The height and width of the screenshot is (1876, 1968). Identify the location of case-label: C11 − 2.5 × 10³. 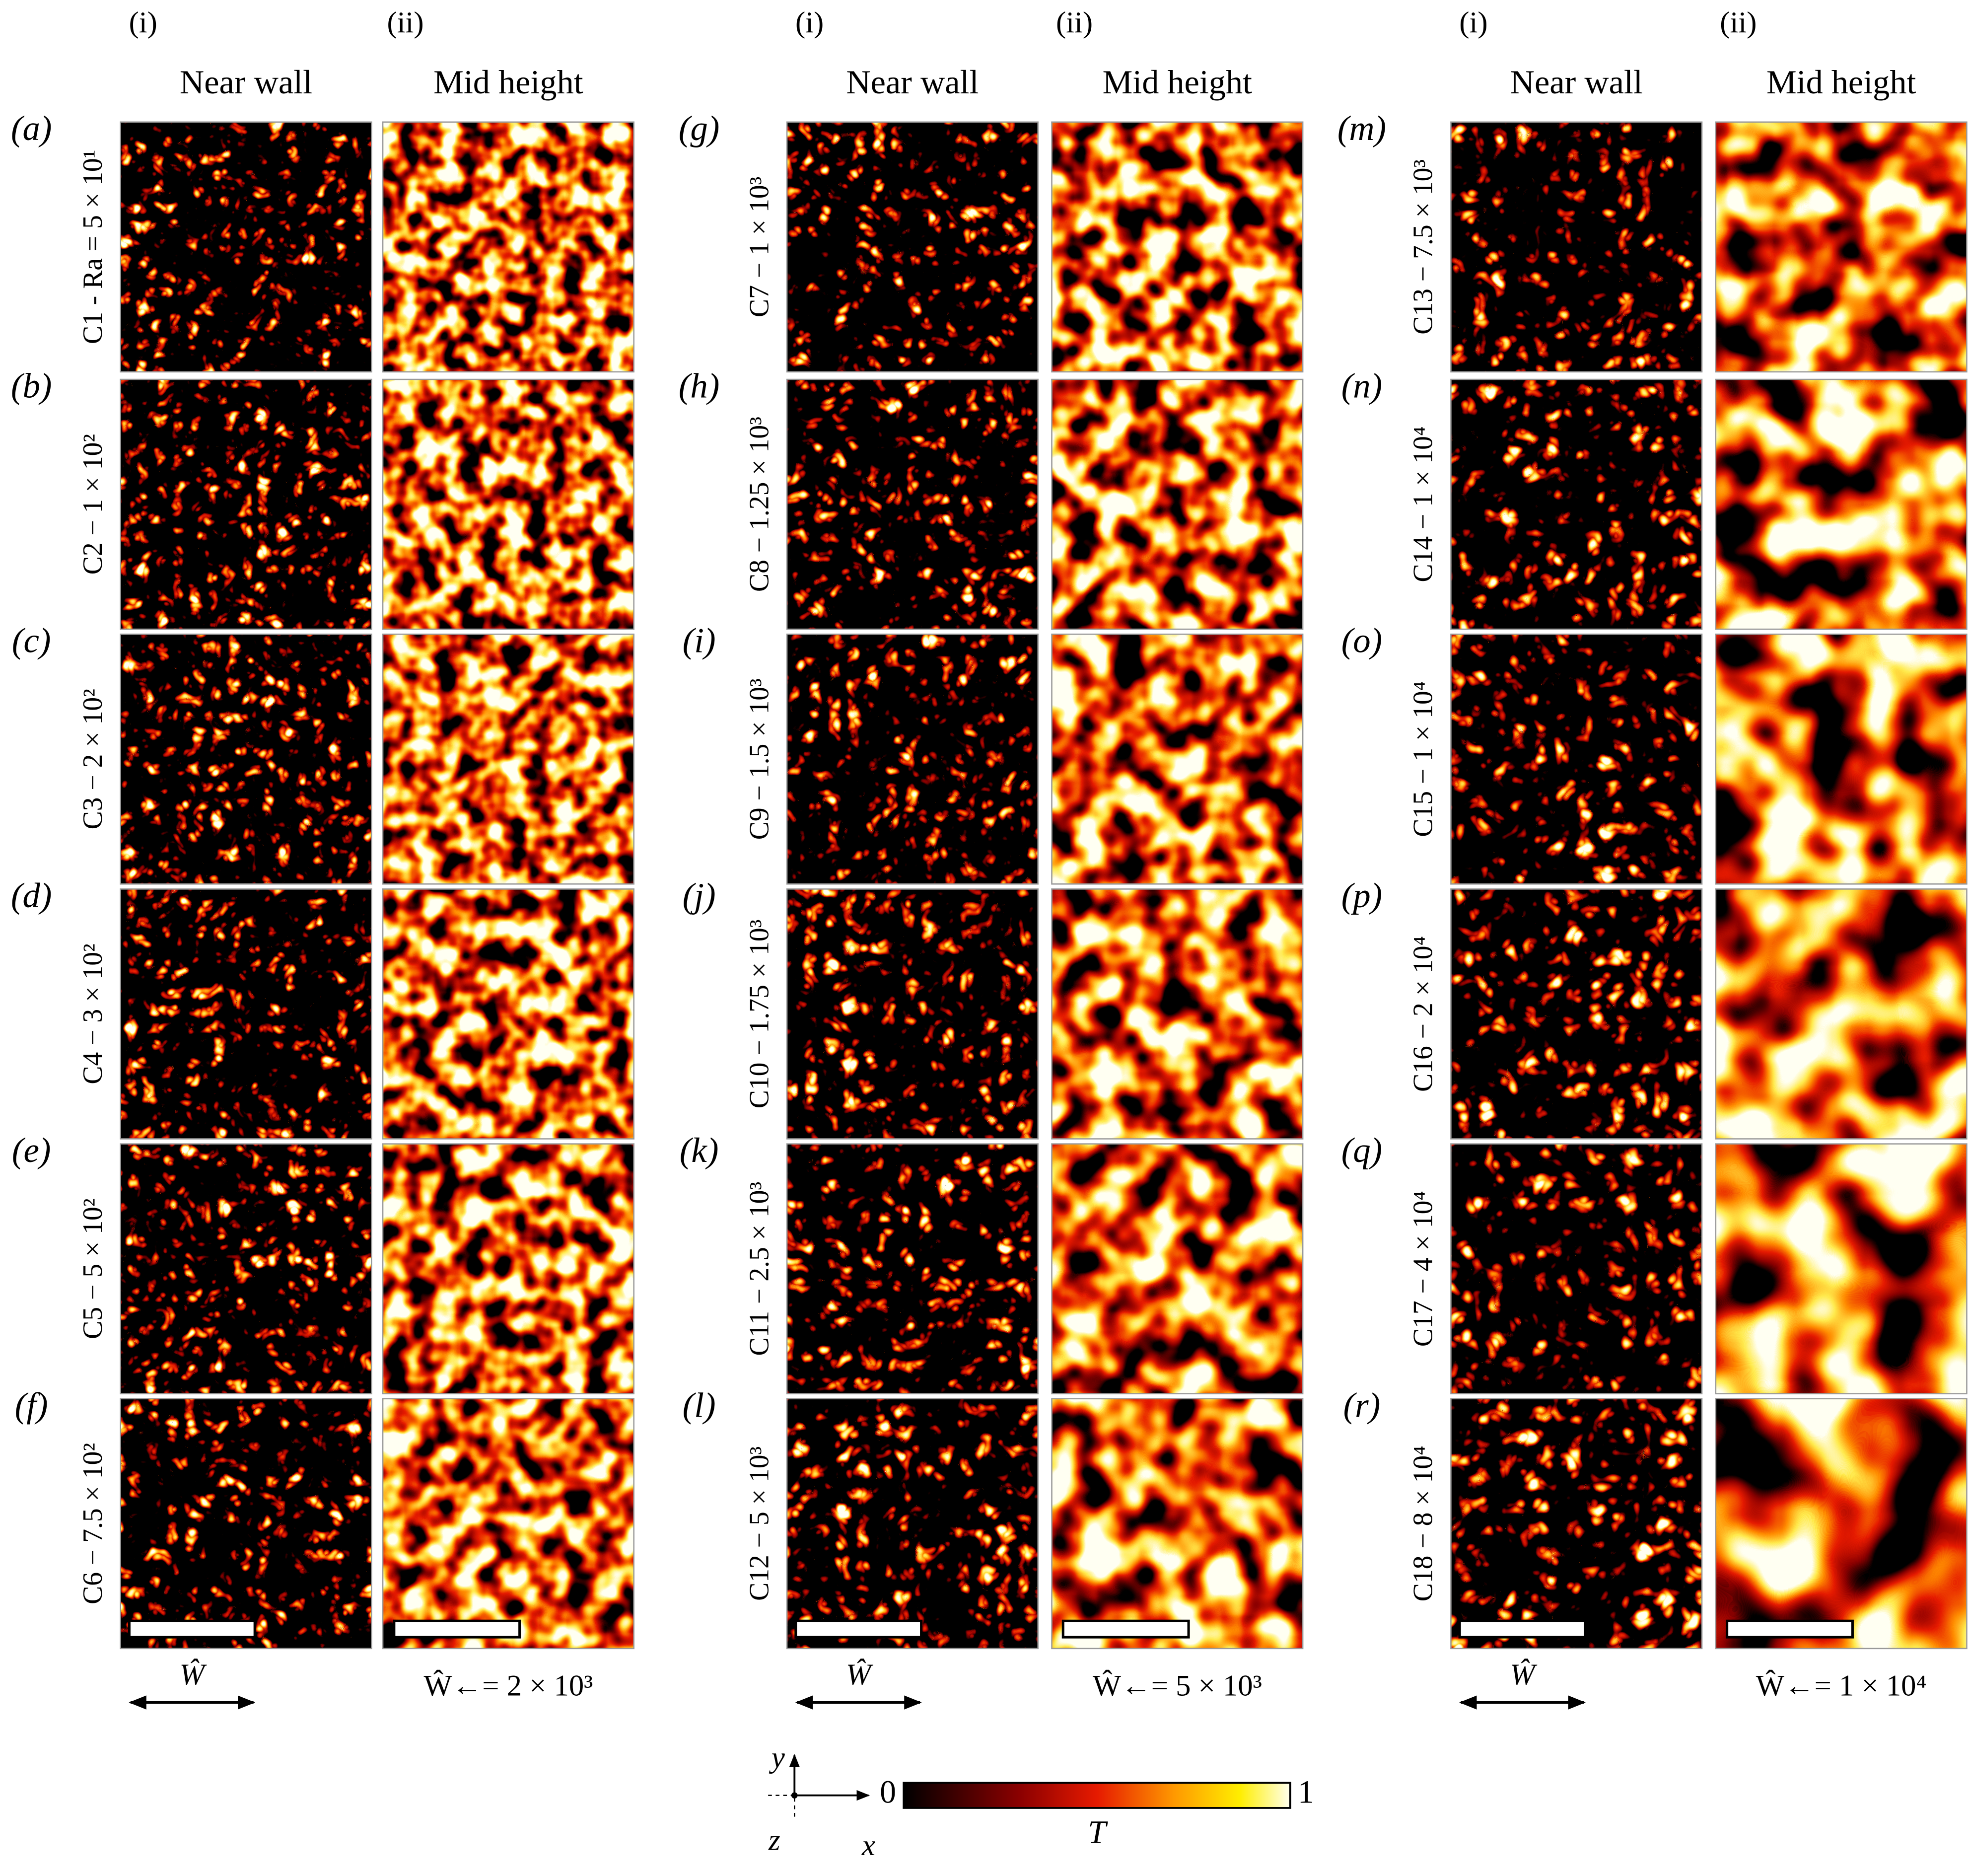
(759, 1269).